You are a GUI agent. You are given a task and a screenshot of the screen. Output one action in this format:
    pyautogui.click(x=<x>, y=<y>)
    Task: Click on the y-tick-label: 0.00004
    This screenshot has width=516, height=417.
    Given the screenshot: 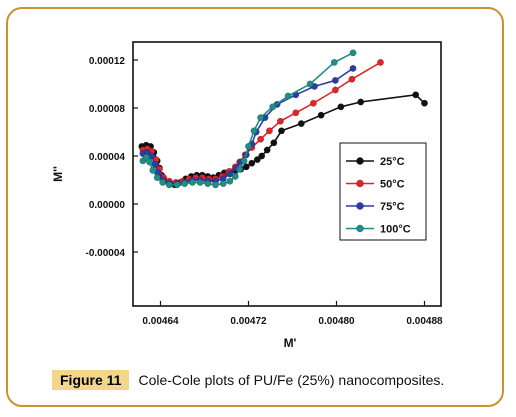 What is the action you would take?
    pyautogui.click(x=107, y=157)
    